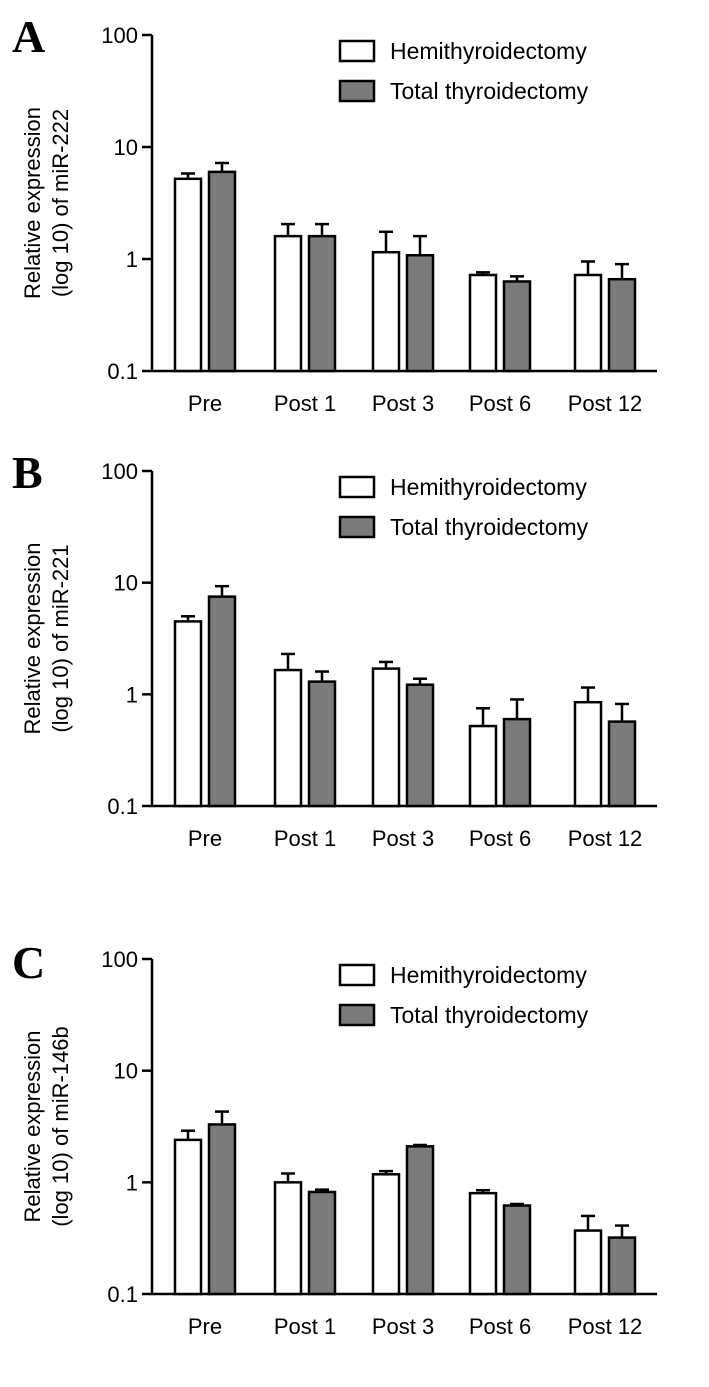 This screenshot has height=1387, width=709. Describe the element at coordinates (28, 36) in the screenshot. I see `panel-letter: A` at that location.